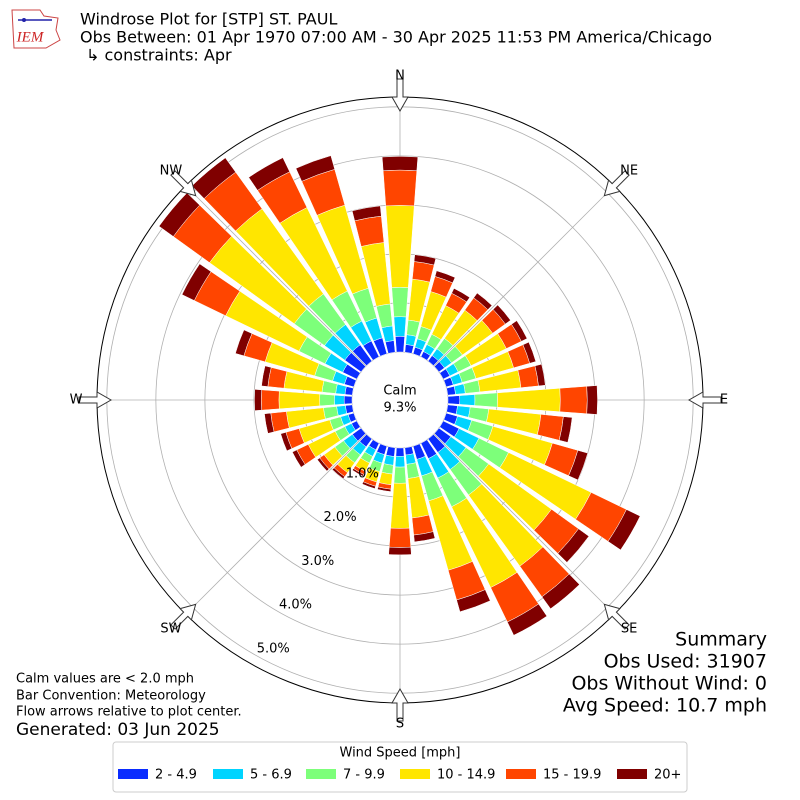 This screenshot has width=800, height=800. I want to click on note: Bar Convention: Meteorology, so click(111, 696).